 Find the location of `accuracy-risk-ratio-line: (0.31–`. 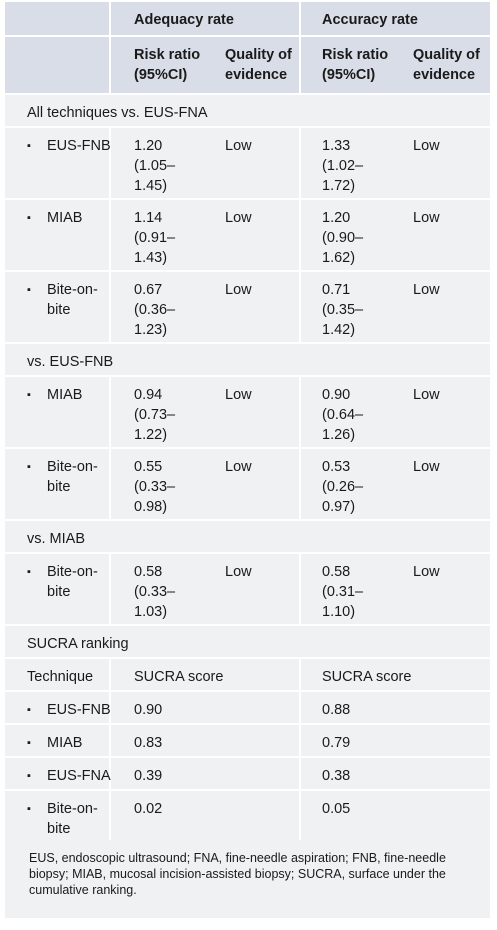

accuracy-risk-ratio-line: (0.31– is located at coordinates (343, 592).